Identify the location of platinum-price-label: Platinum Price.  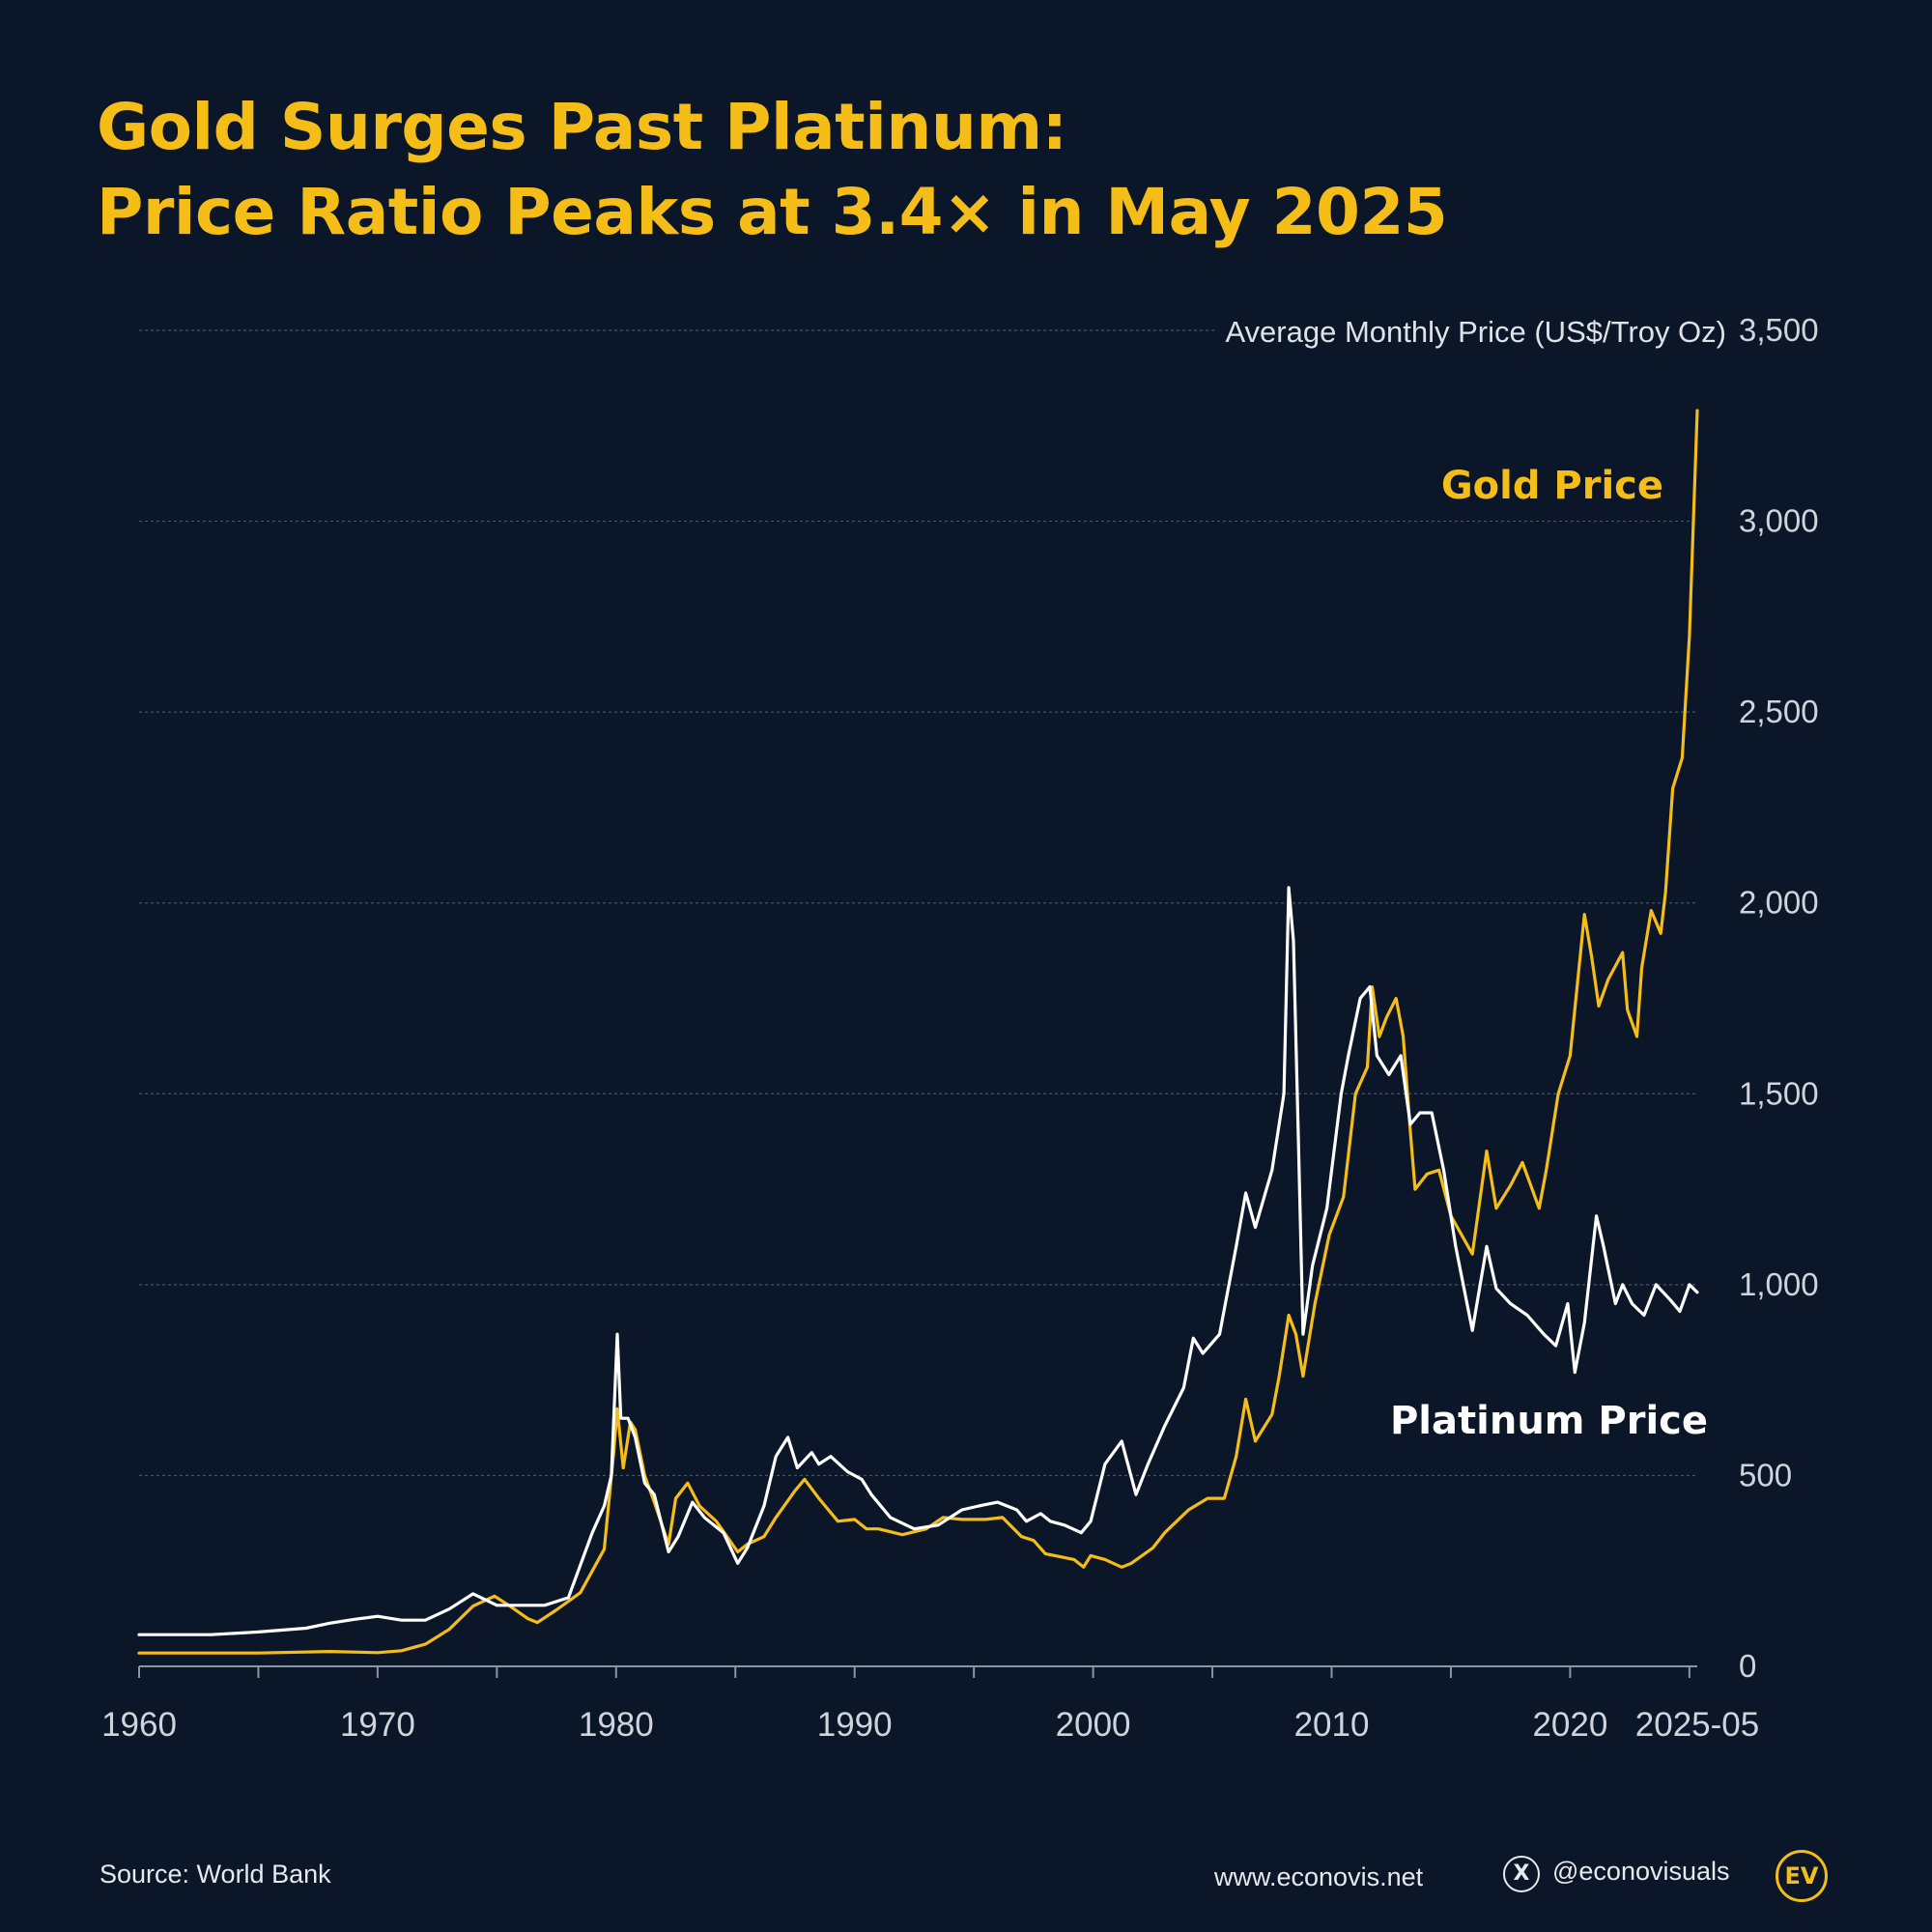
(1549, 1421).